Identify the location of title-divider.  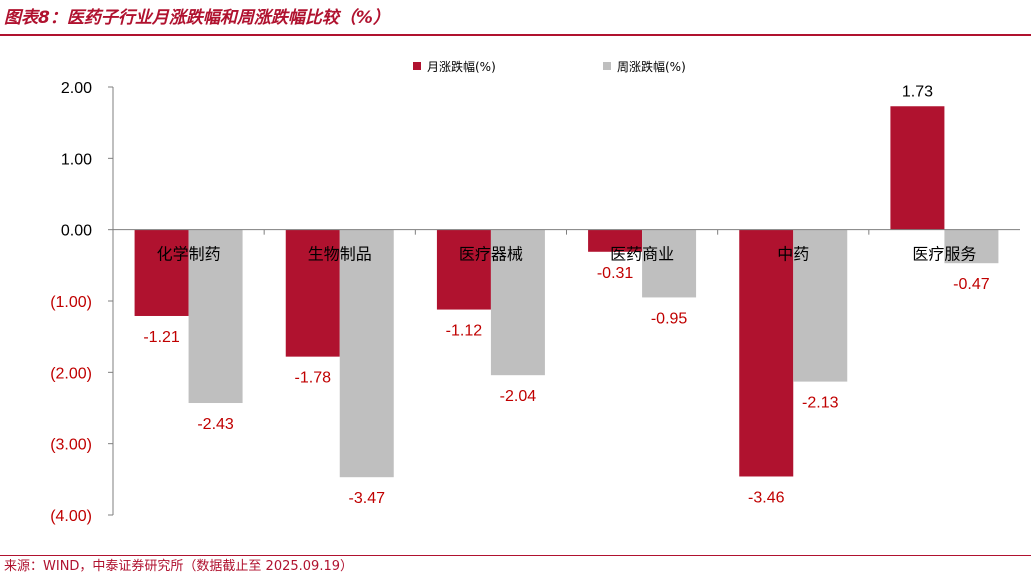
(515, 35).